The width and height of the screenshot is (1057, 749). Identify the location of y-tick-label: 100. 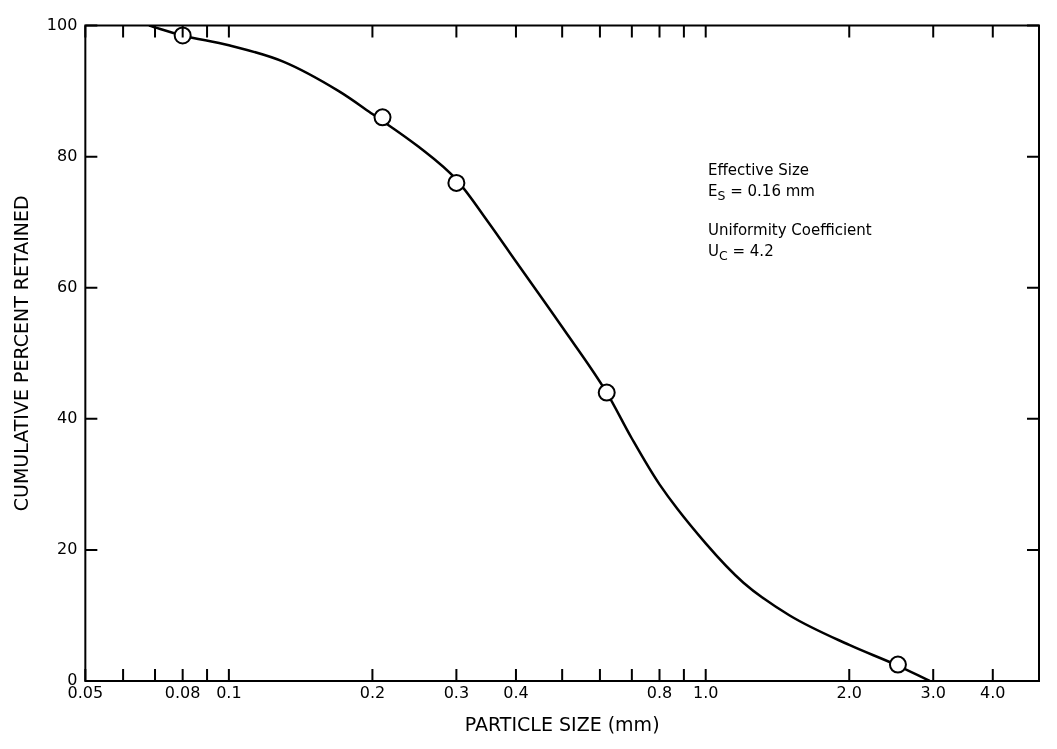
(62, 24).